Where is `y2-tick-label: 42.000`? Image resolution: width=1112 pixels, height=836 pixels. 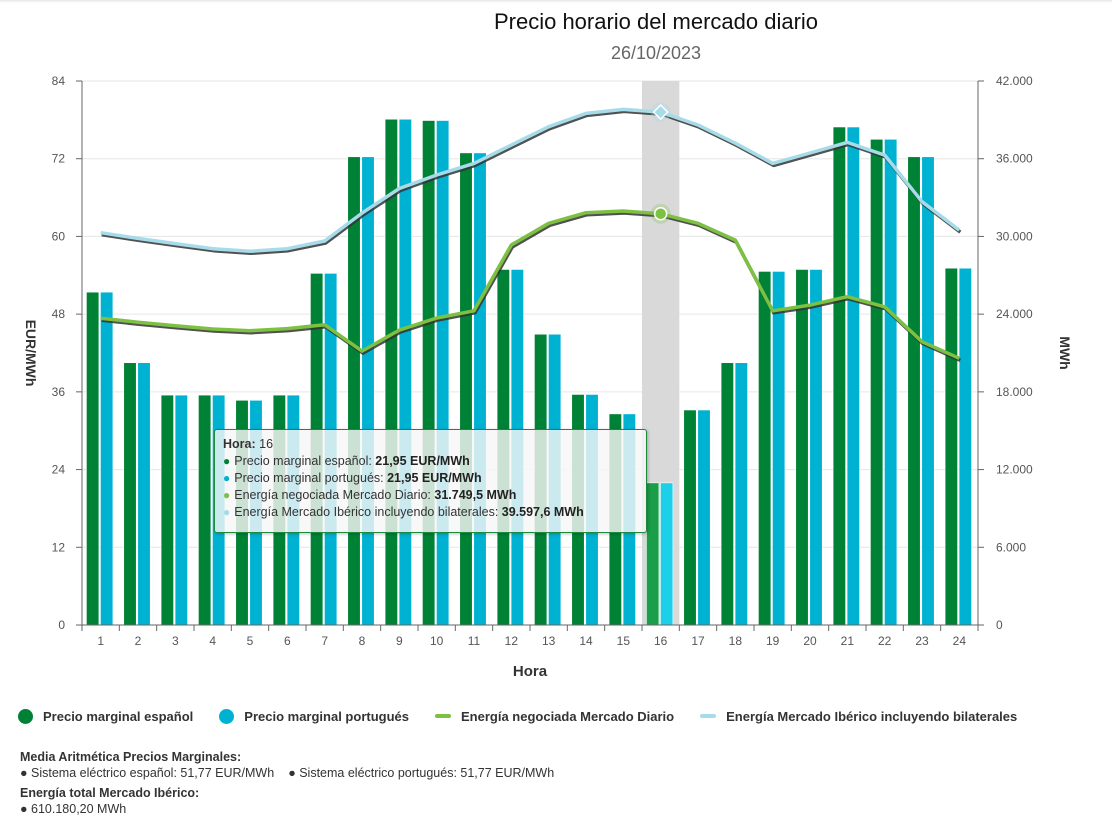 y2-tick-label: 42.000 is located at coordinates (1014, 81).